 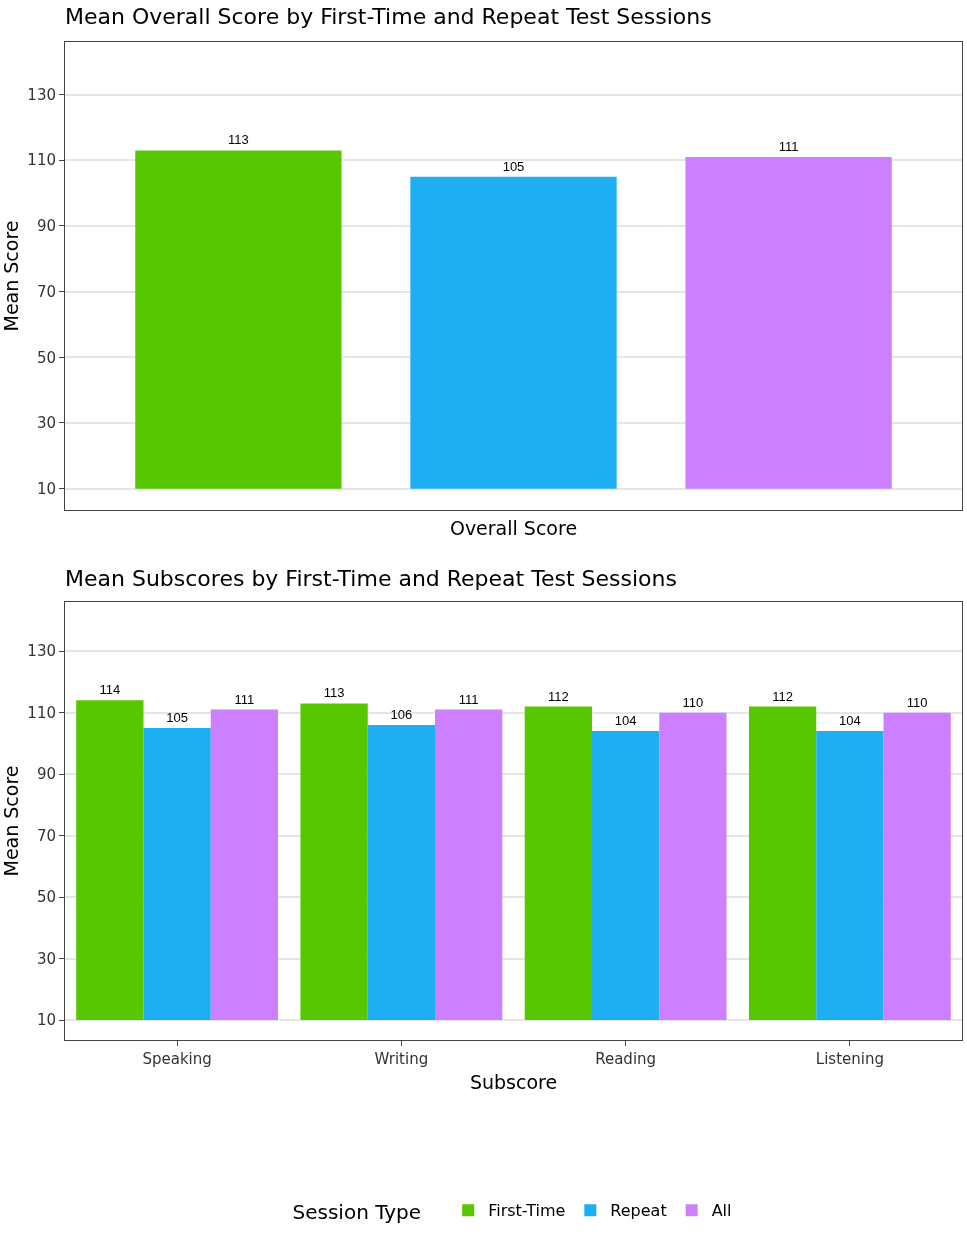 What do you see at coordinates (371, 578) in the screenshot?
I see `chart-title: Mean Subscores by First-Time and Repeat Test Sessions` at bounding box center [371, 578].